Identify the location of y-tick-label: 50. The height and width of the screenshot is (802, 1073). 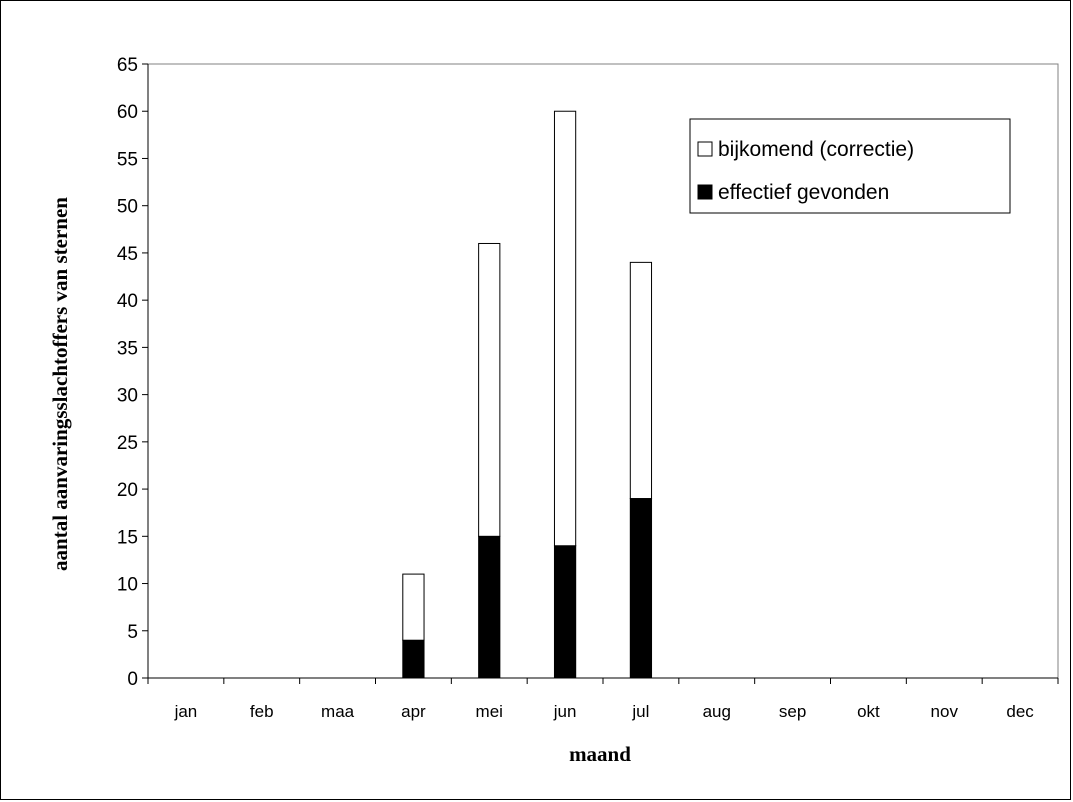
(127, 207).